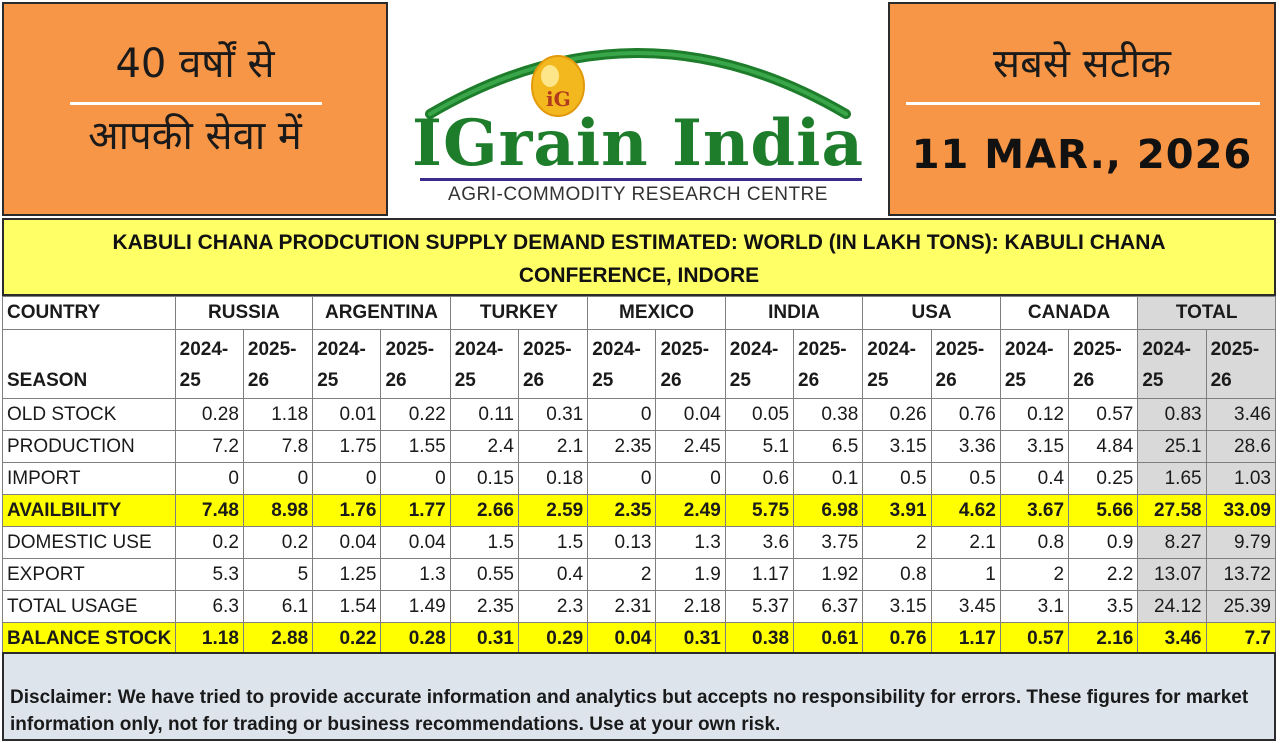 The height and width of the screenshot is (743, 1280). What do you see at coordinates (415, 510) in the screenshot?
I see `value-cell: 1.77` at bounding box center [415, 510].